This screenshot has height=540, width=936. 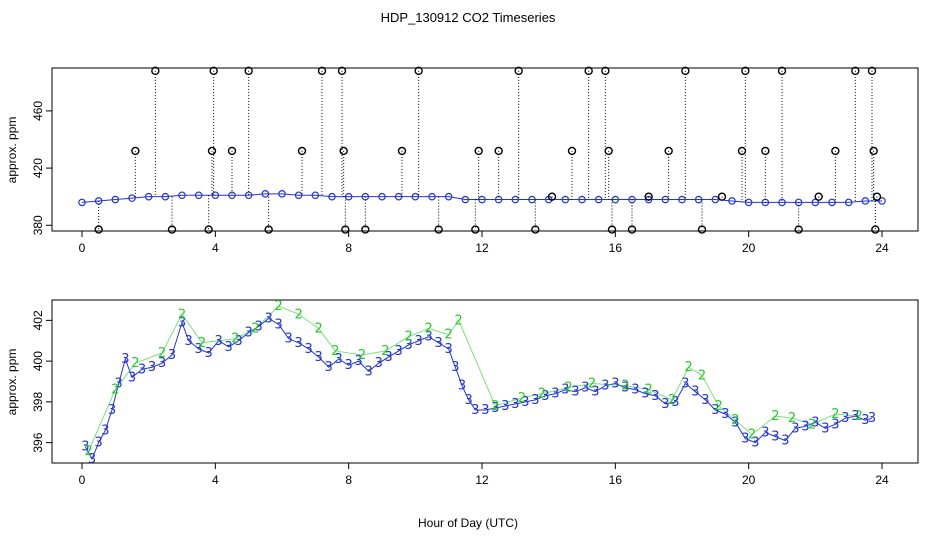 What do you see at coordinates (348, 480) in the screenshot?
I see `panel2-x-tick-label: 8` at bounding box center [348, 480].